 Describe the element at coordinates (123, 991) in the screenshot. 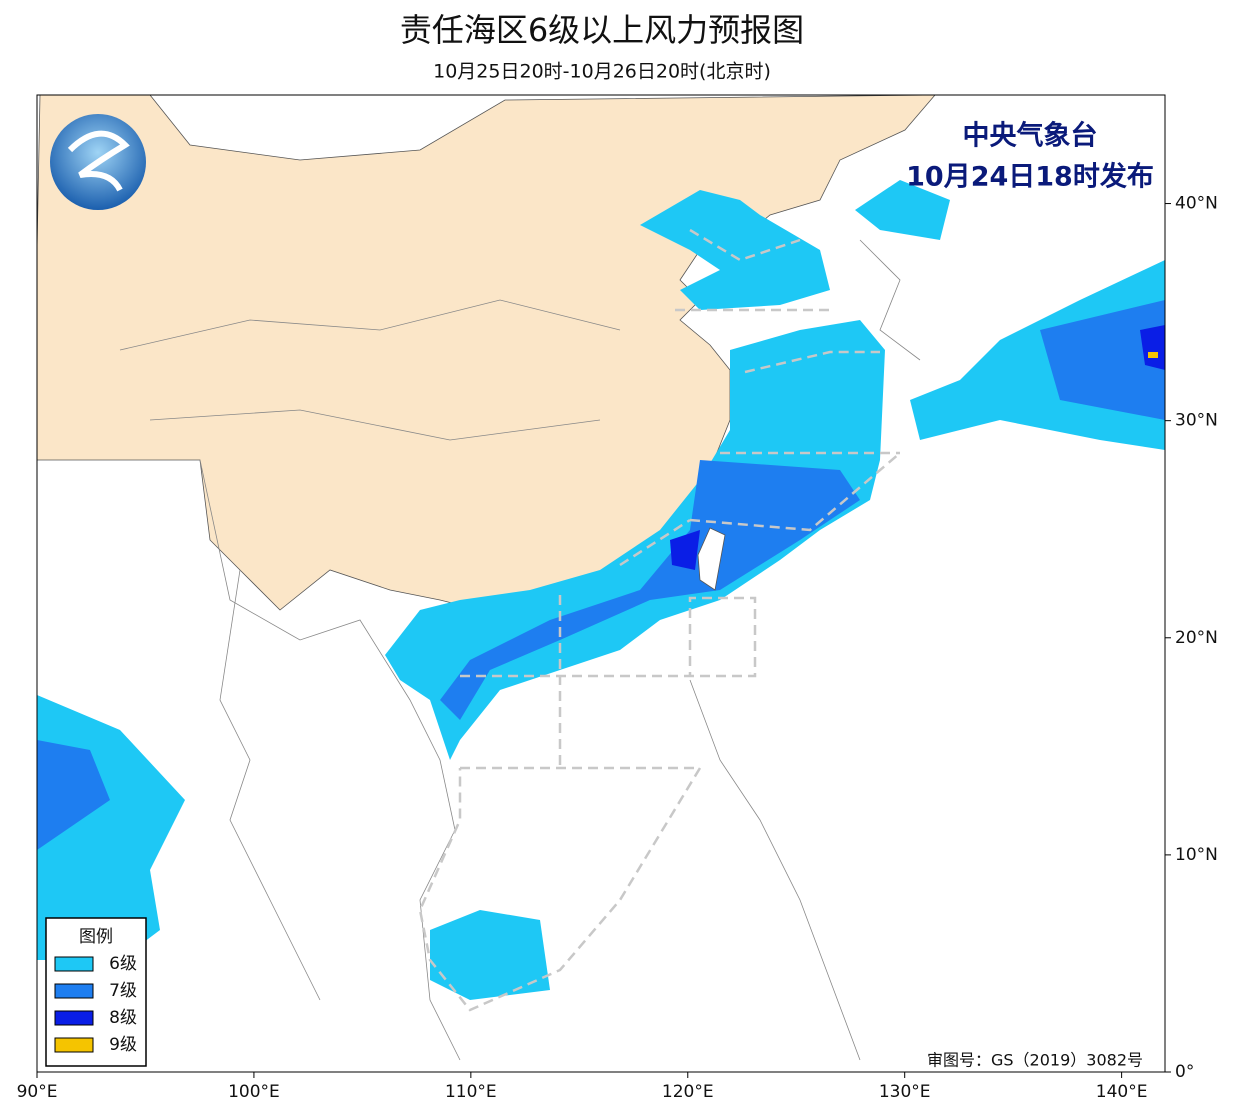

I see `legend-label: 7级` at that location.